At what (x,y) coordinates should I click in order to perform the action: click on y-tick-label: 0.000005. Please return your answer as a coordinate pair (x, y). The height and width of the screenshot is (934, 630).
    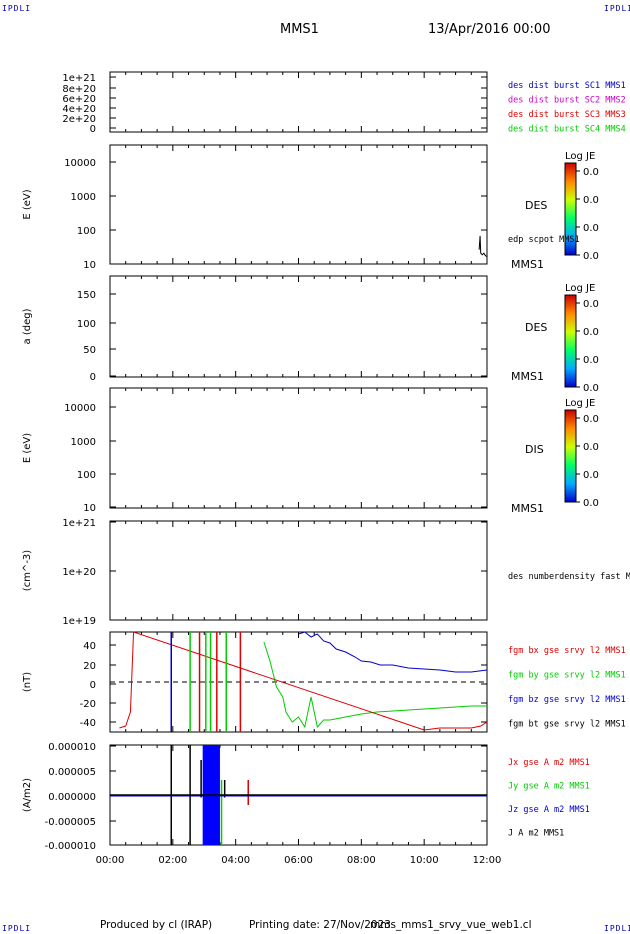
    Looking at the image, I should click on (72, 772).